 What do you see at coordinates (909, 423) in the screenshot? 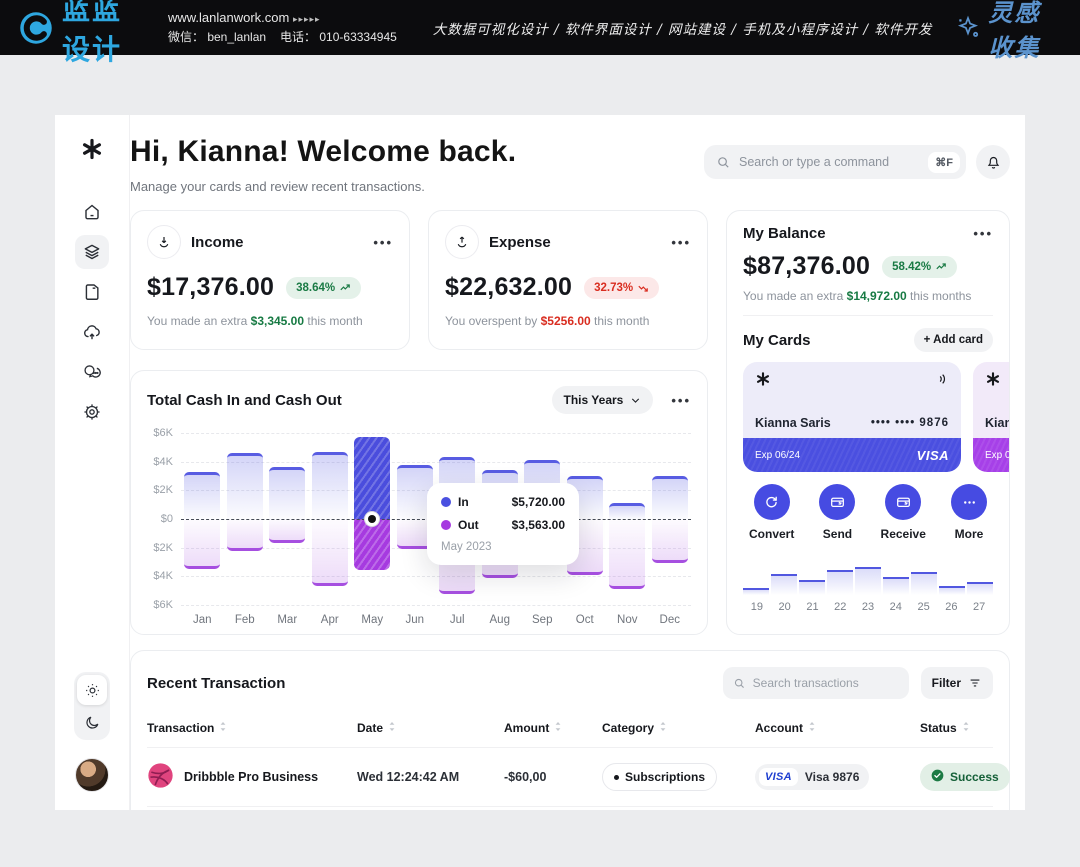
I see `card-masked-number: •••• •••• 9876` at bounding box center [909, 423].